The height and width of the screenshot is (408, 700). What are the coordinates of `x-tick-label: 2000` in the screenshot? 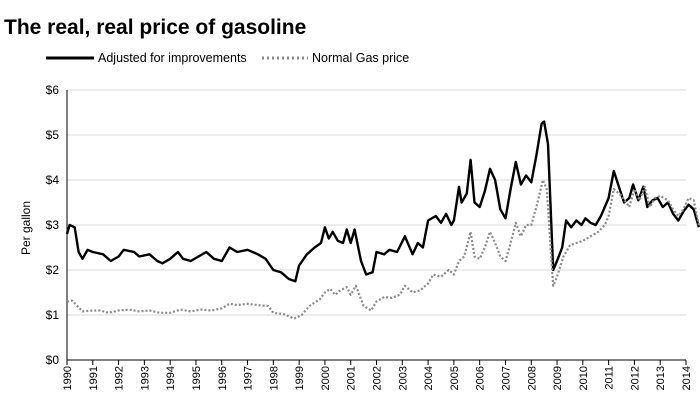 It's located at (326, 378).